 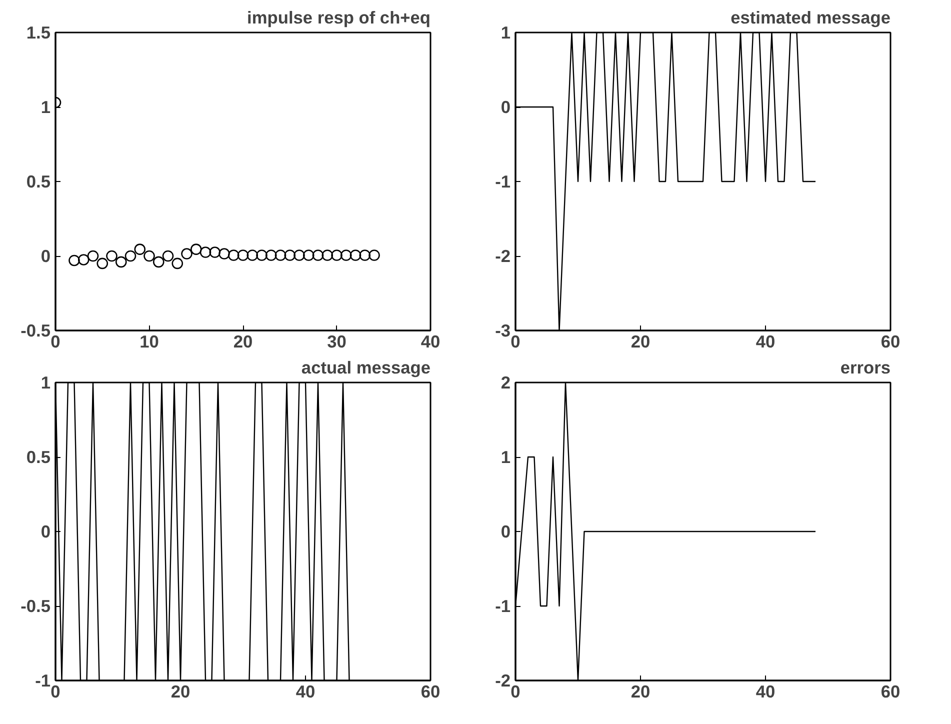 What do you see at coordinates (505, 382) in the screenshot?
I see `y-tick-label: 2` at bounding box center [505, 382].